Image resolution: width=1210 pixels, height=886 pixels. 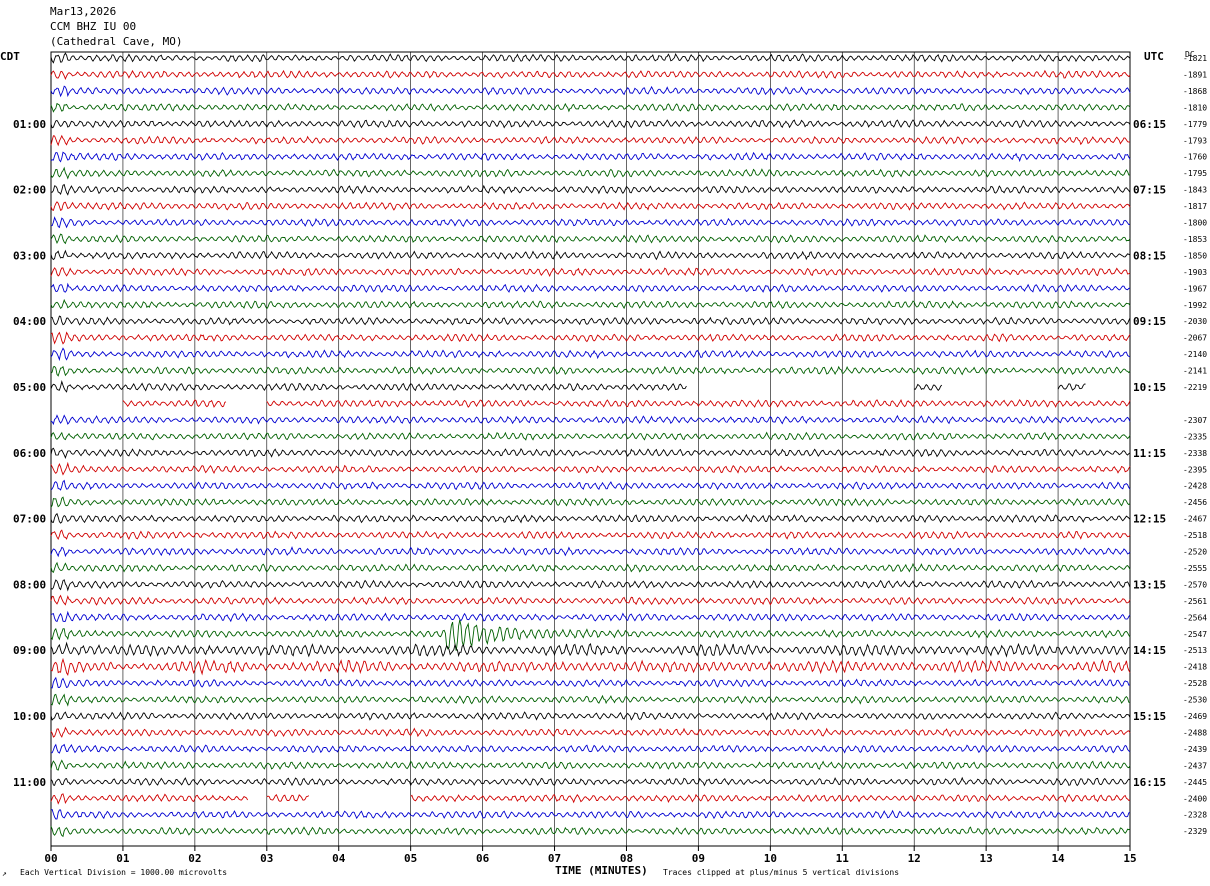 I want to click on cdt-hour-label: 11:00, so click(x=29, y=782).